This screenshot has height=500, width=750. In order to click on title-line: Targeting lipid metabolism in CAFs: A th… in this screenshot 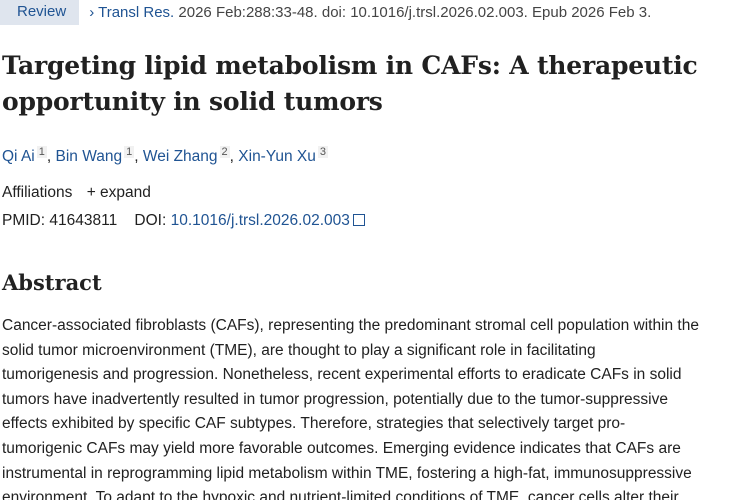, I will do `click(350, 65)`.